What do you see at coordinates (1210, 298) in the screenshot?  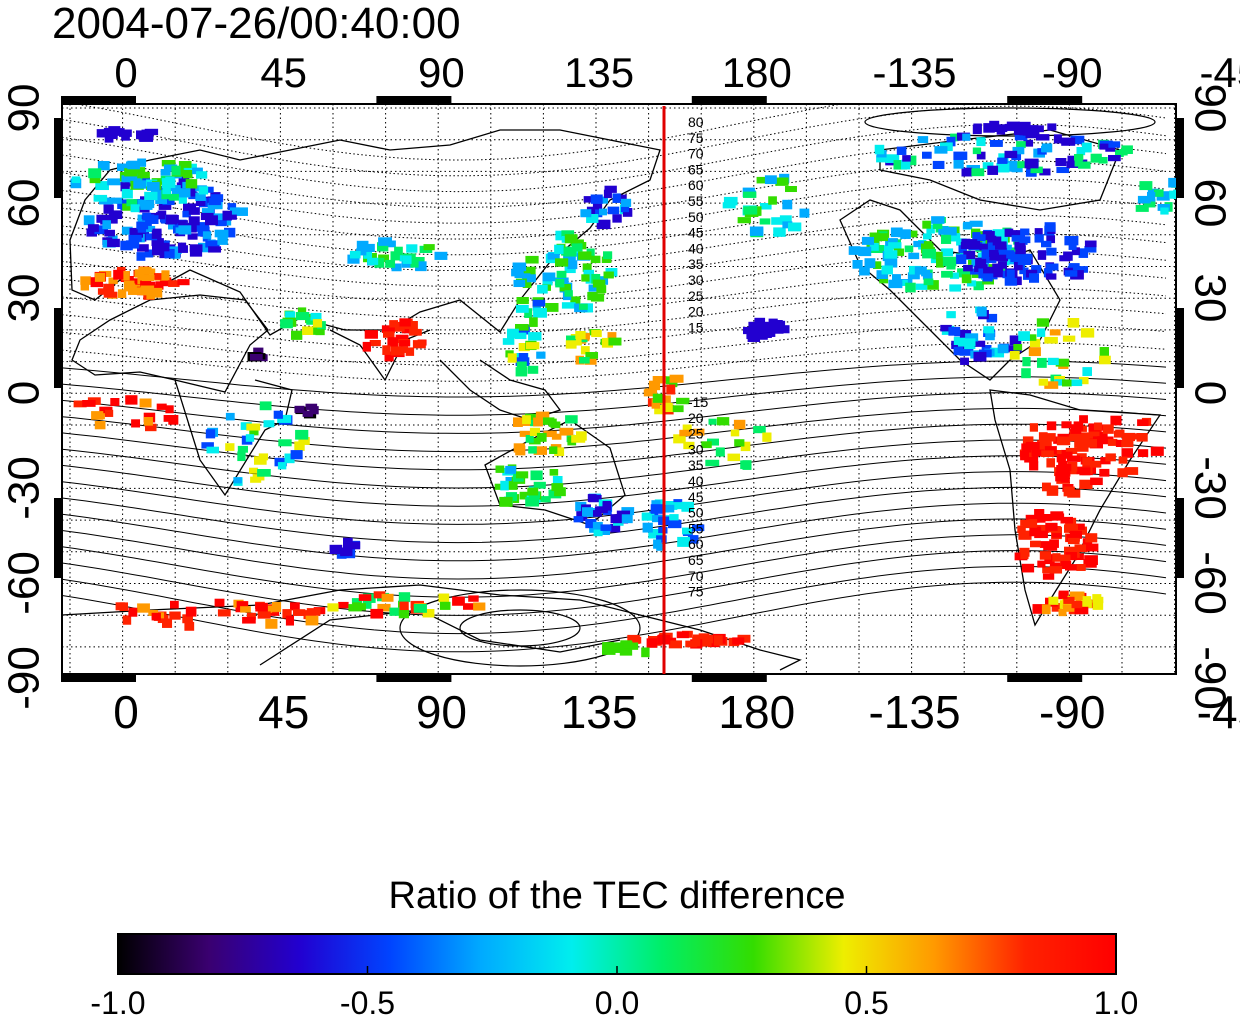 I see `latitude-tick-label: 30` at bounding box center [1210, 298].